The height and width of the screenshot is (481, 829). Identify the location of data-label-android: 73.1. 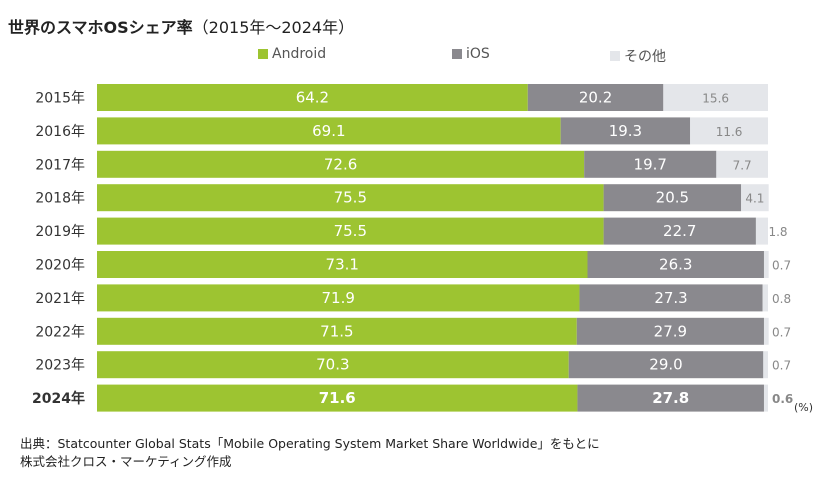
(342, 265).